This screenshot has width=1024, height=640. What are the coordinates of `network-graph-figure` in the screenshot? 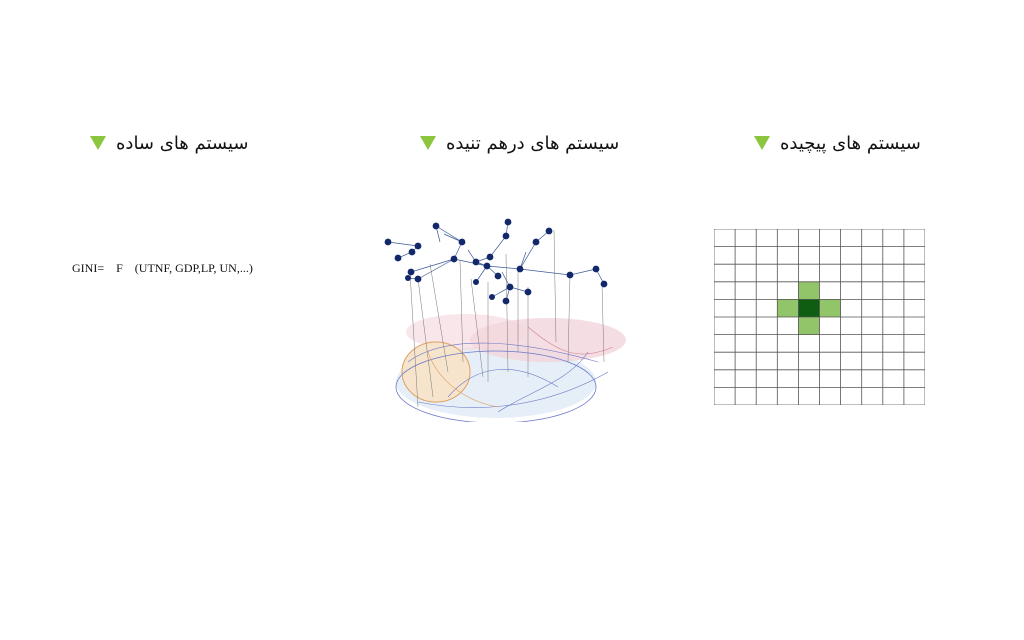 It's located at (505, 320).